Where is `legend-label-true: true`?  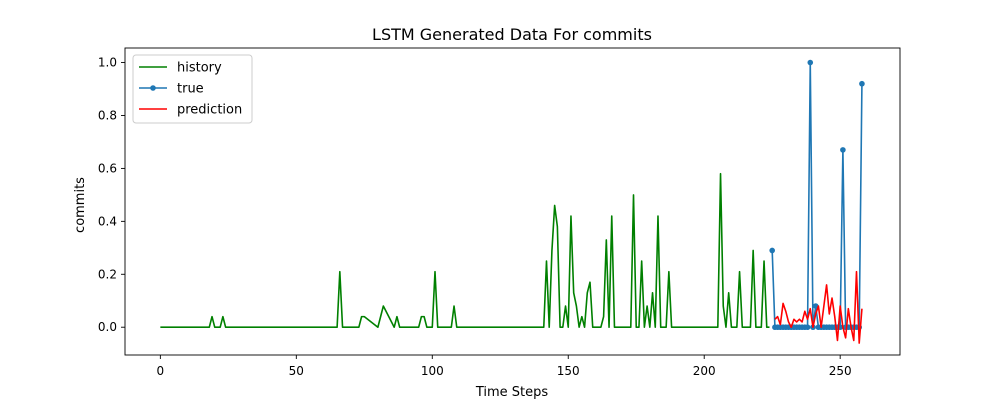
legend-label-true: true is located at coordinates (190, 89).